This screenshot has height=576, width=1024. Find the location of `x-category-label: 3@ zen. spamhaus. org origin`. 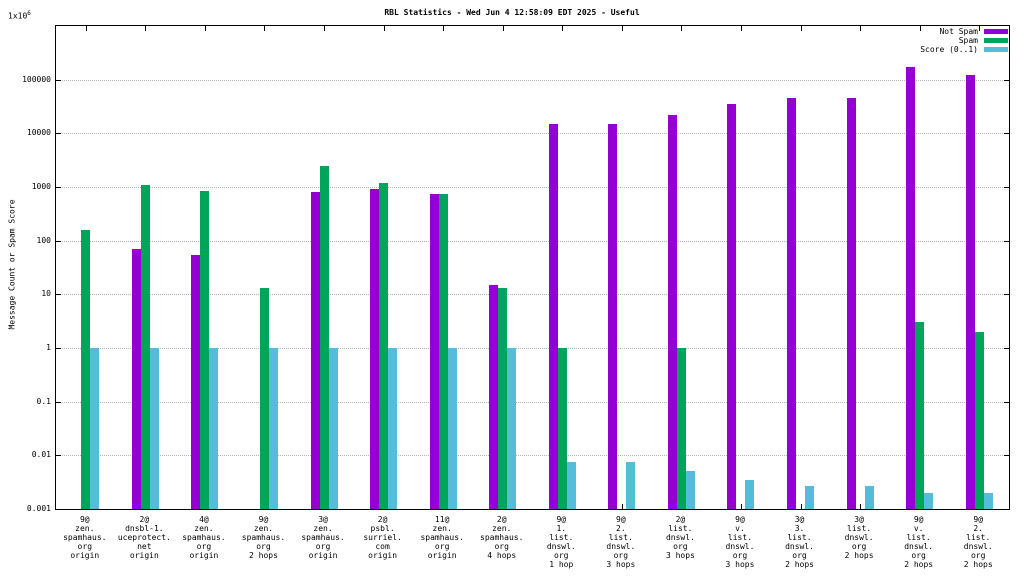

x-category-label: 3@ zen. spamhaus. org origin is located at coordinates (322, 537).